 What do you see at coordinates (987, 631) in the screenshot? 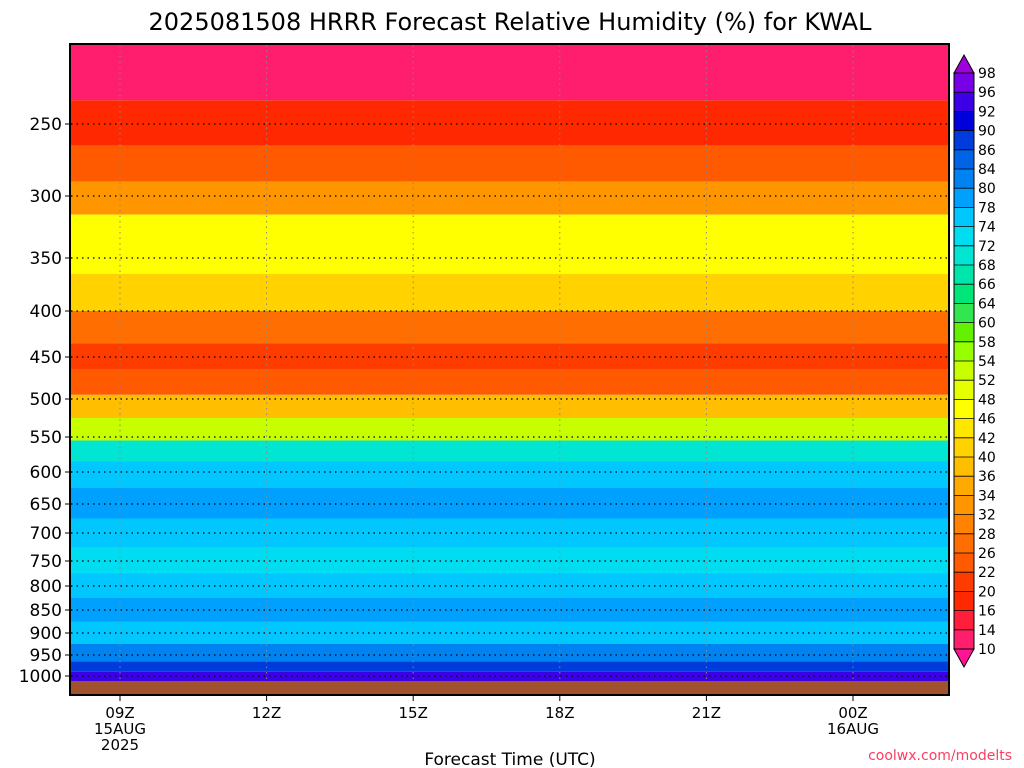
I see `colorbar-tick-14: 14` at bounding box center [987, 631].